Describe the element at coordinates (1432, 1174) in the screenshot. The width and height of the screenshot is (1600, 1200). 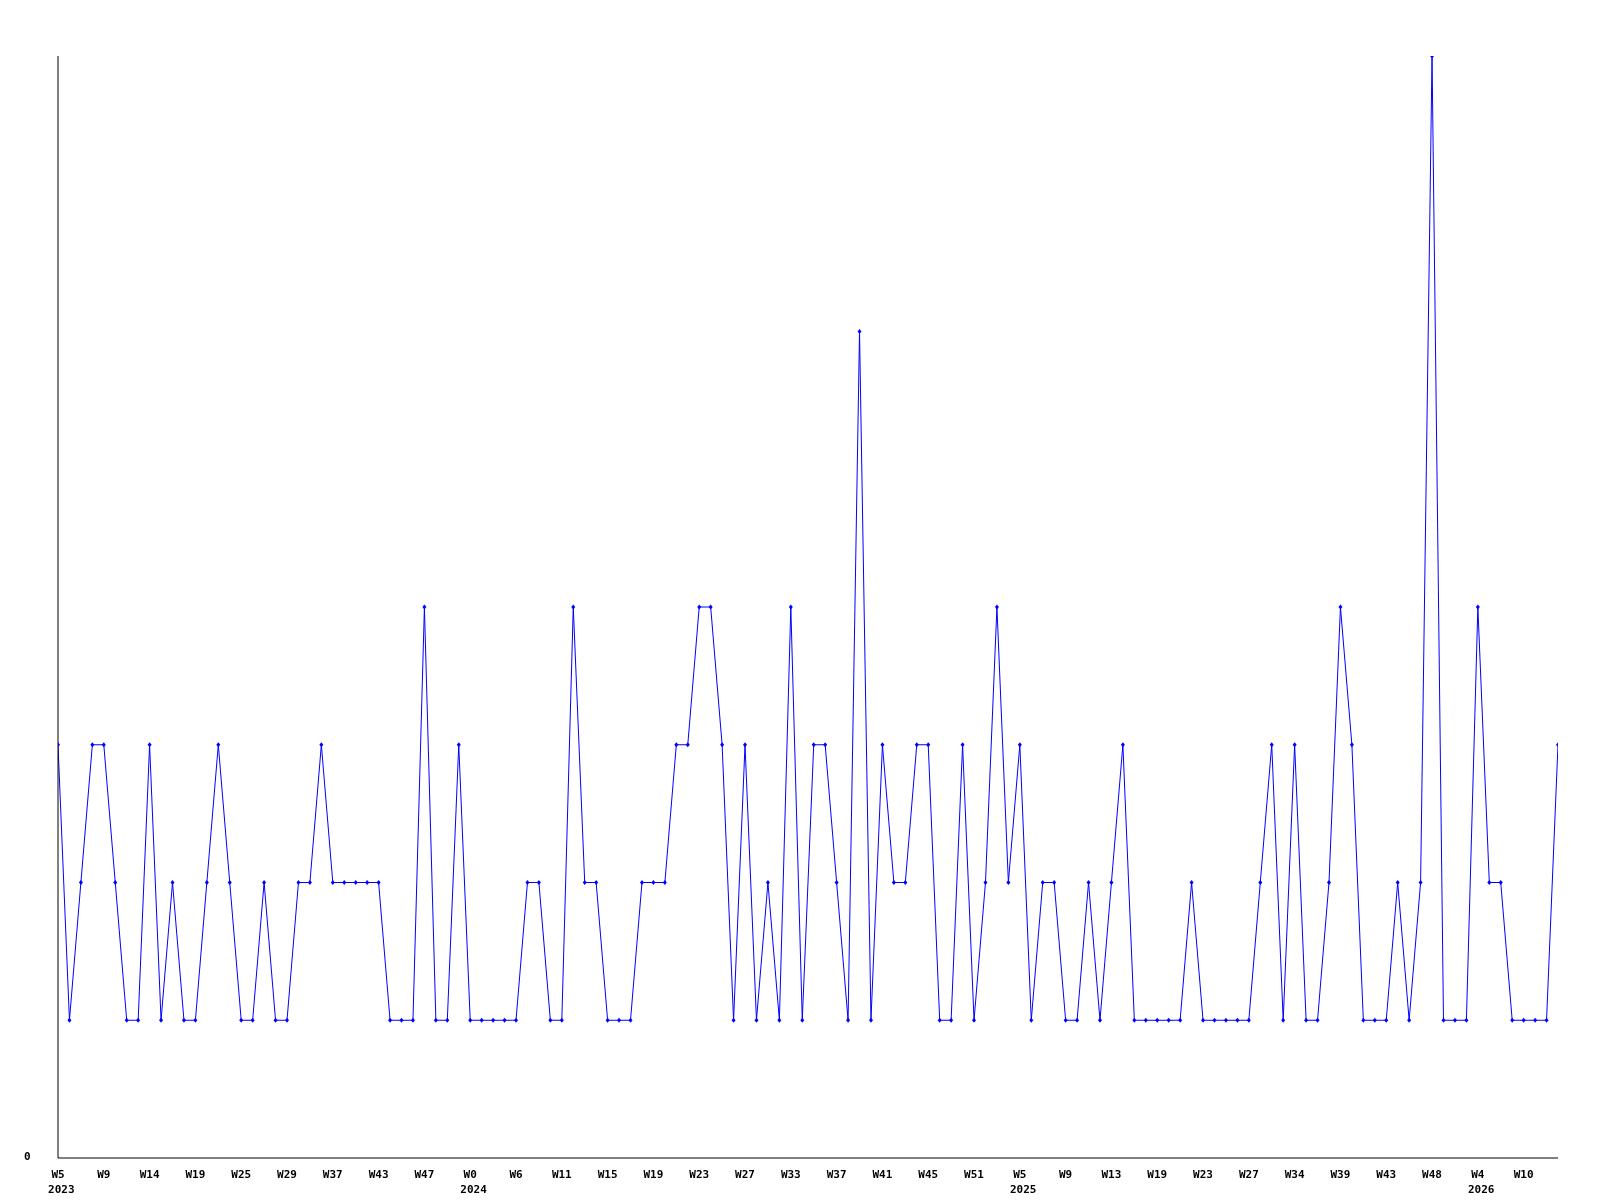
I see `x-tick-label: W48` at that location.